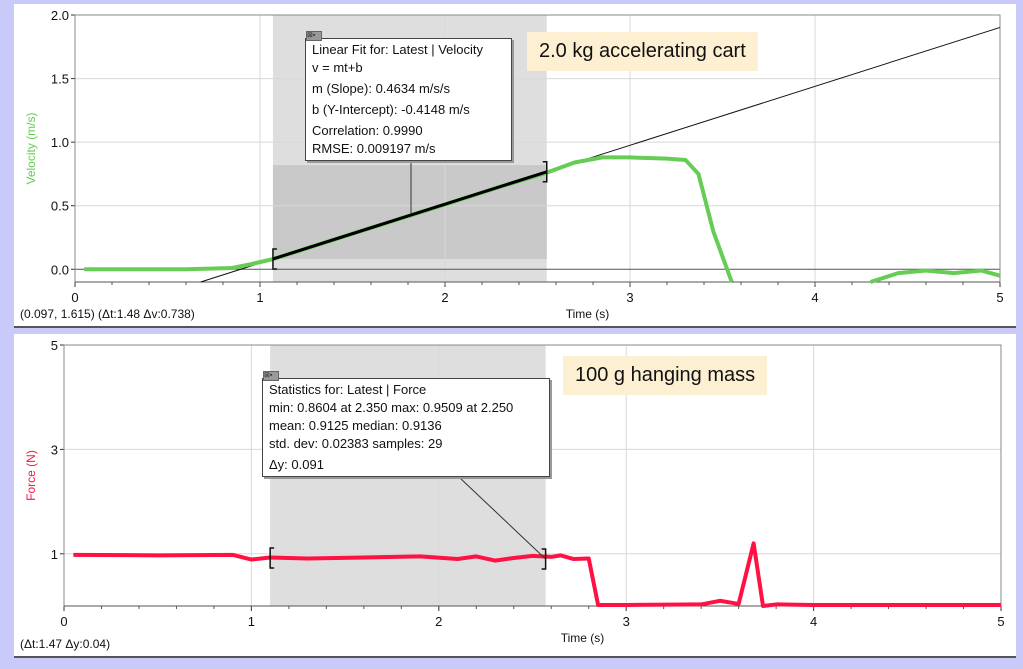 The image size is (1023, 669). Describe the element at coordinates (31, 475) in the screenshot. I see `y-axis-label: Force (N)` at that location.